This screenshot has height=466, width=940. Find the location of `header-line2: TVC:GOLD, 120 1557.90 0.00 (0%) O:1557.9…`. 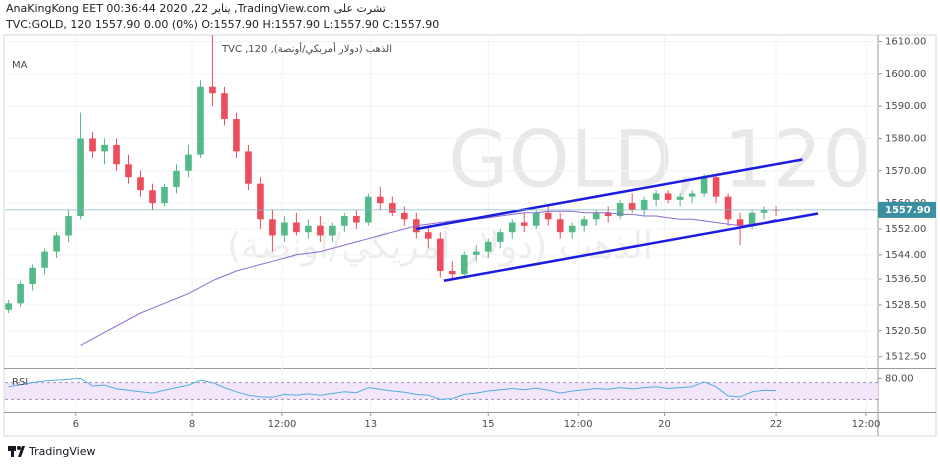

header-line2: TVC:GOLD, 120 1557.90 0.00 (0%) O:1557.9… is located at coordinates (222, 24).